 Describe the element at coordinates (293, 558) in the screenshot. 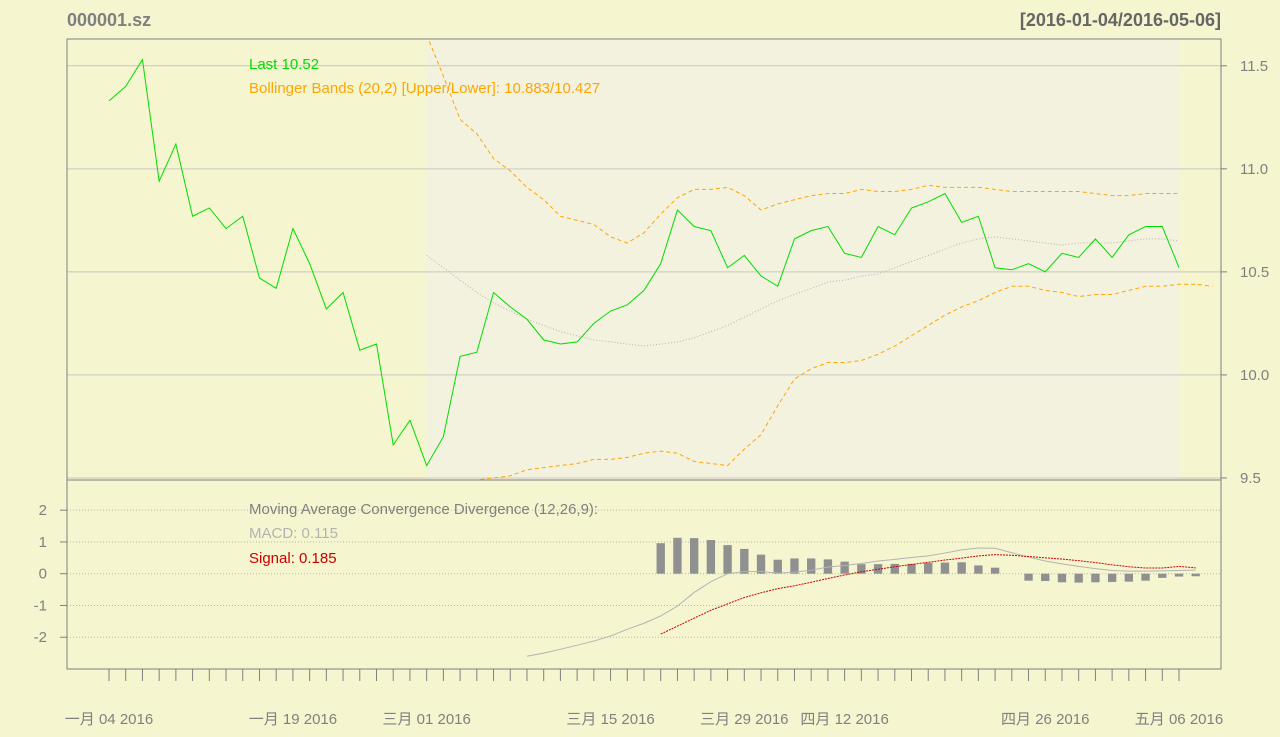

I see `signal-value-legend: Signal: 0.185` at that location.